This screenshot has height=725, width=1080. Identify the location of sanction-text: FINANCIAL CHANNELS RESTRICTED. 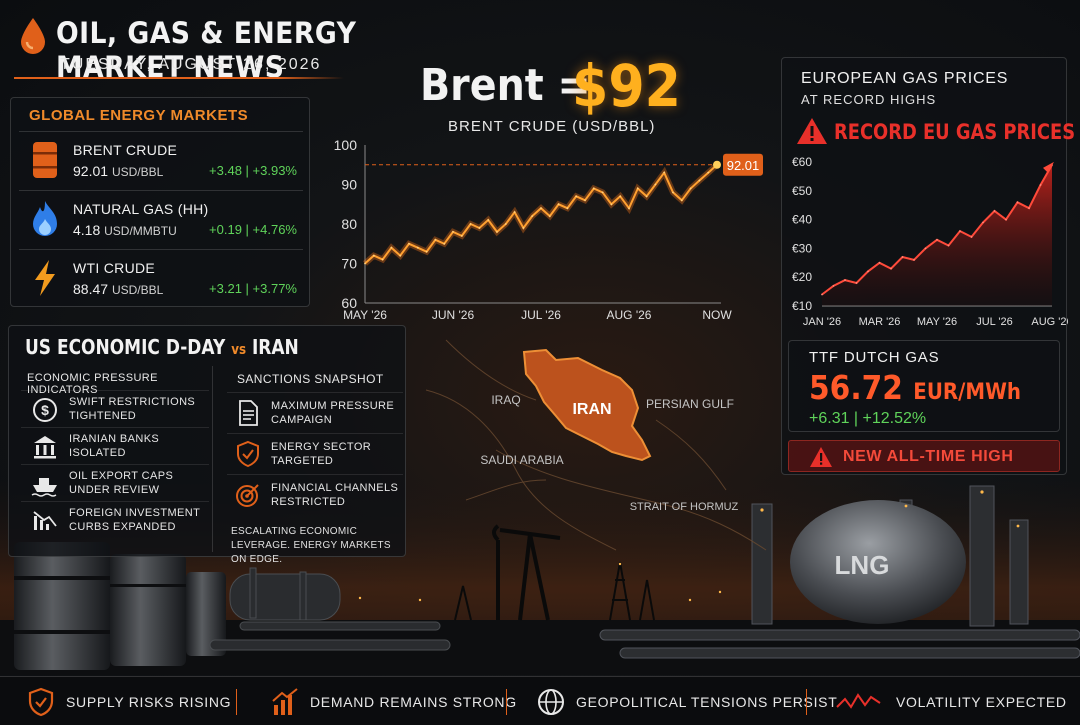
(335, 495).